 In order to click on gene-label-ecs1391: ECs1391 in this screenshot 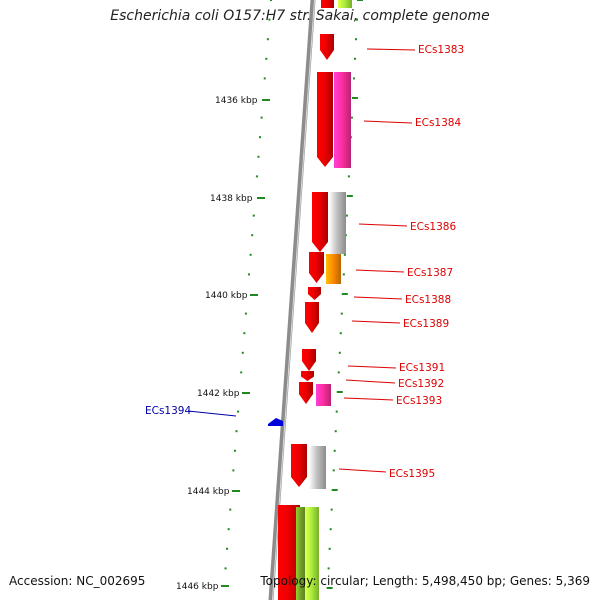, I will do `click(422, 368)`.